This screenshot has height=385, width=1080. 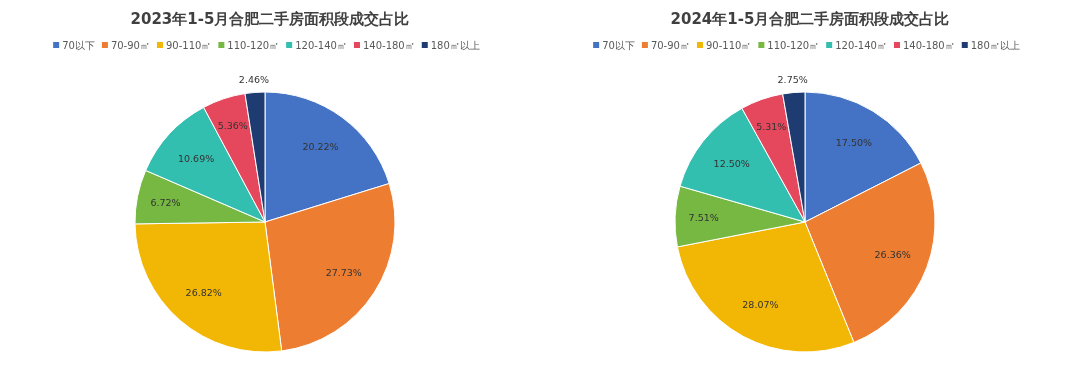 I want to click on data-label: 26.36%, so click(x=892, y=255).